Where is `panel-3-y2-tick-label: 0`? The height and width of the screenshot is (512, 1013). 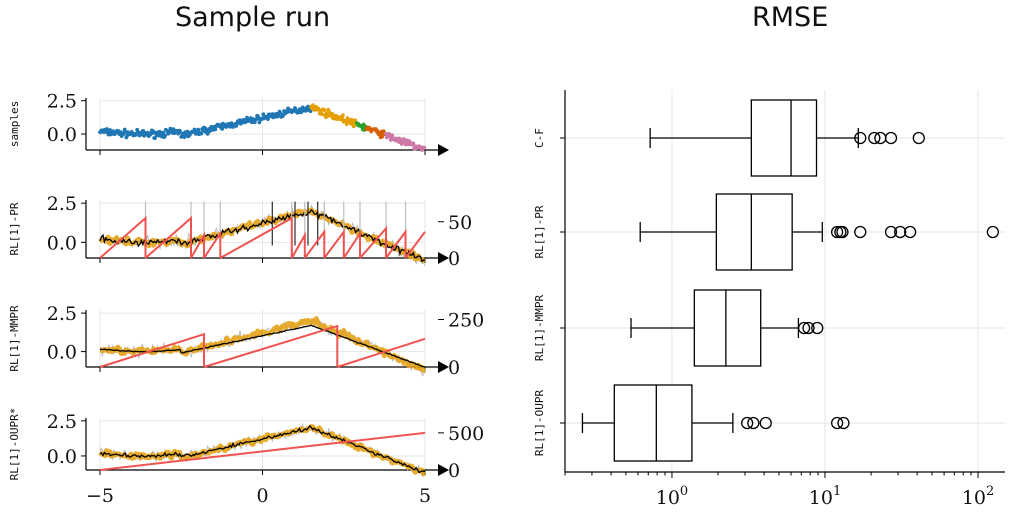 panel-3-y2-tick-label: 0 is located at coordinates (454, 471).